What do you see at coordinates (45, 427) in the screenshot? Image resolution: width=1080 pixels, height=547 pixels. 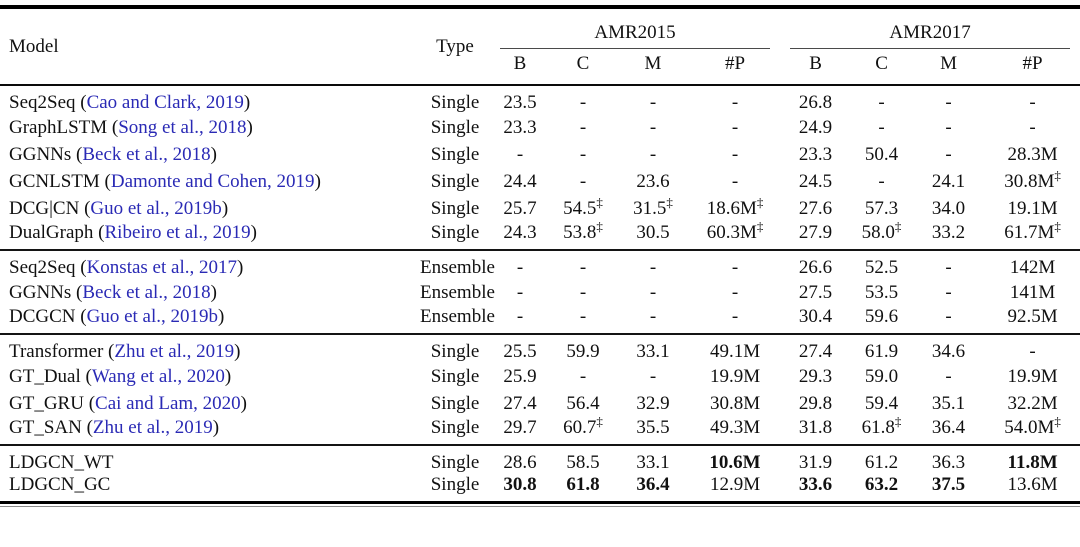 I see `model-name: GT_SAN` at bounding box center [45, 427].